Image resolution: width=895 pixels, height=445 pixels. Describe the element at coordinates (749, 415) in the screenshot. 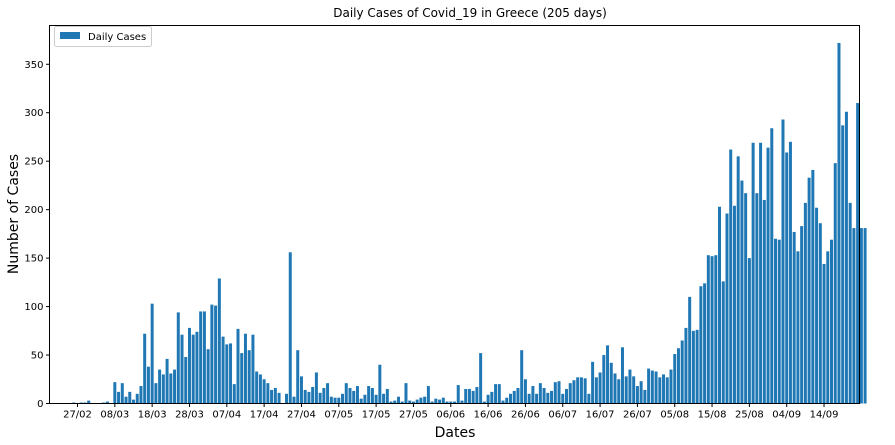

I see `x-tick-label: 25/08` at that location.